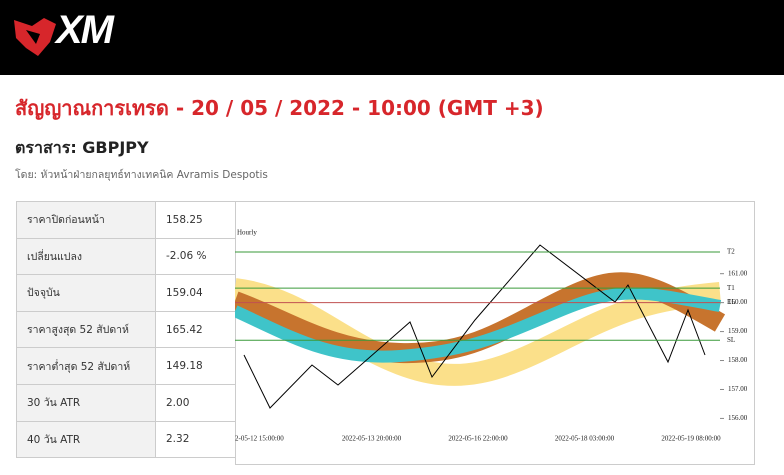 The image size is (784, 475). I want to click on cell-value: 158.25, so click(195, 220).